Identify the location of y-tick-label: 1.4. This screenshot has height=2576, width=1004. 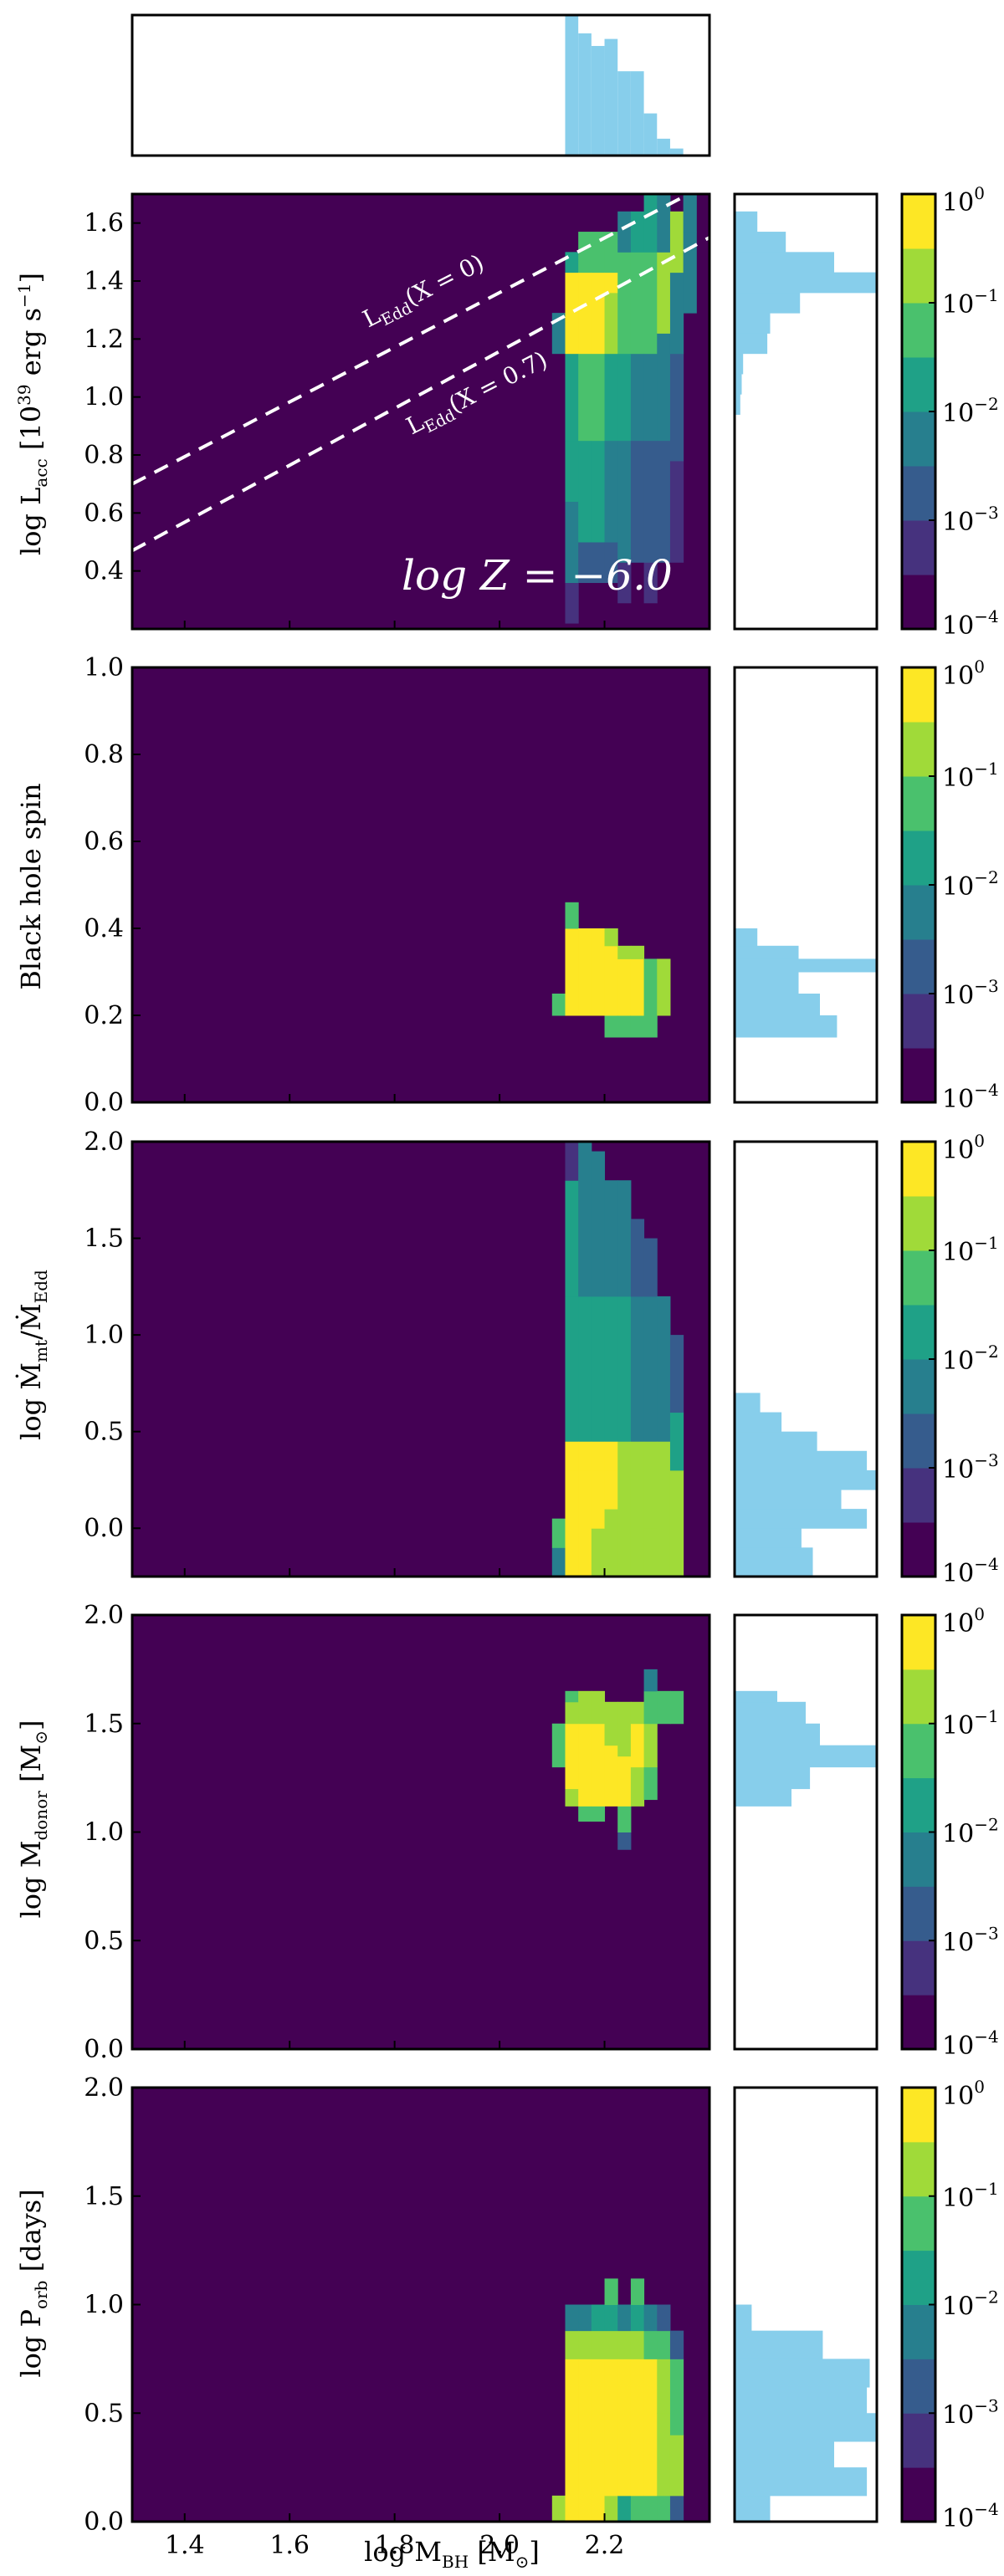
(104, 281).